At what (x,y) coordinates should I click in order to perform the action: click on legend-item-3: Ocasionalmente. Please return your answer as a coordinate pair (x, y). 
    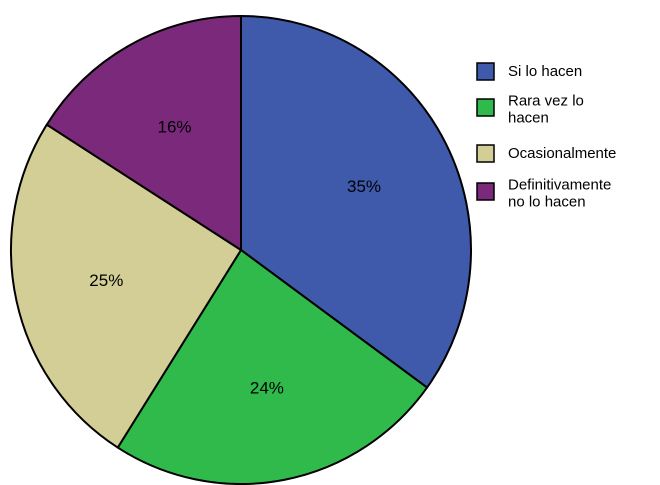
    Looking at the image, I should click on (546, 153).